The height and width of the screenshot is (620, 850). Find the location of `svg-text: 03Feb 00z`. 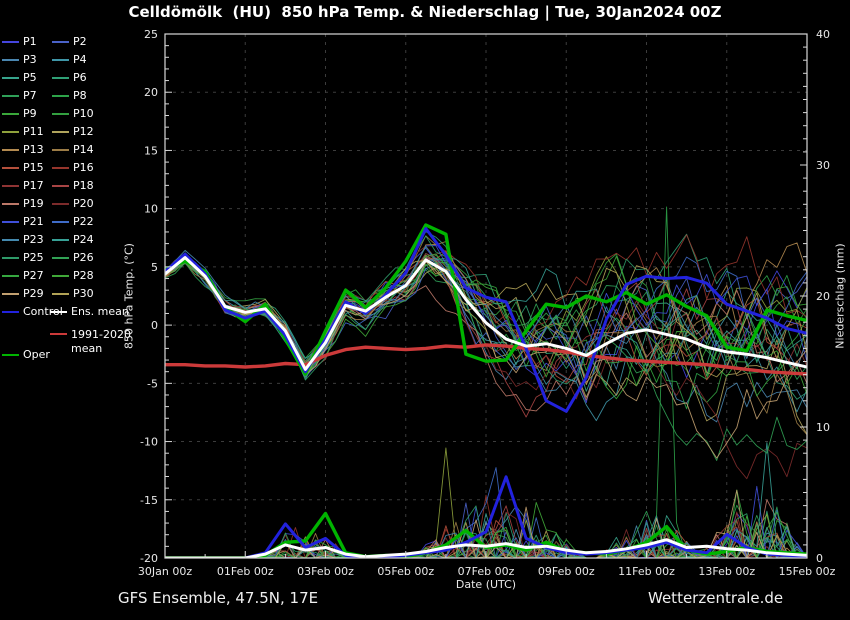

svg-text: 03Feb 00z is located at coordinates (325, 571).